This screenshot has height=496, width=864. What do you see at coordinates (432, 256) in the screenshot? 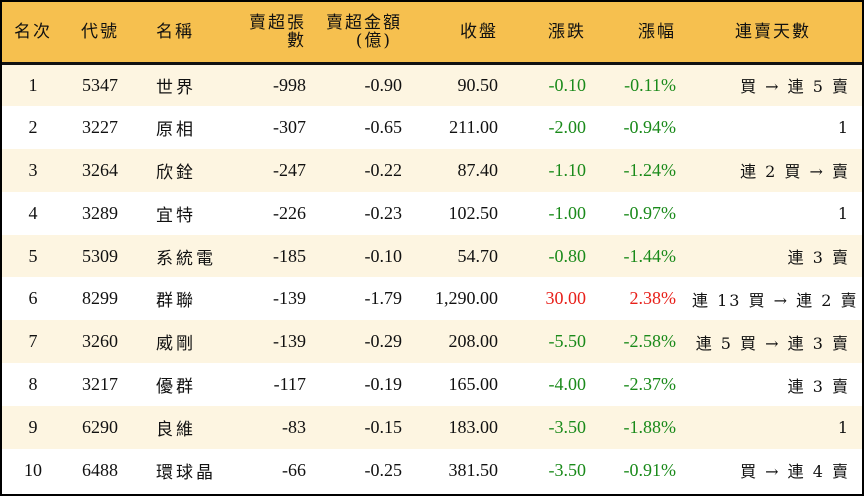
I see `table-row: 5 5309 系統電 -185 -0.10 54.70 -0.80 -1.44% 連 3 賣` at bounding box center [432, 256].